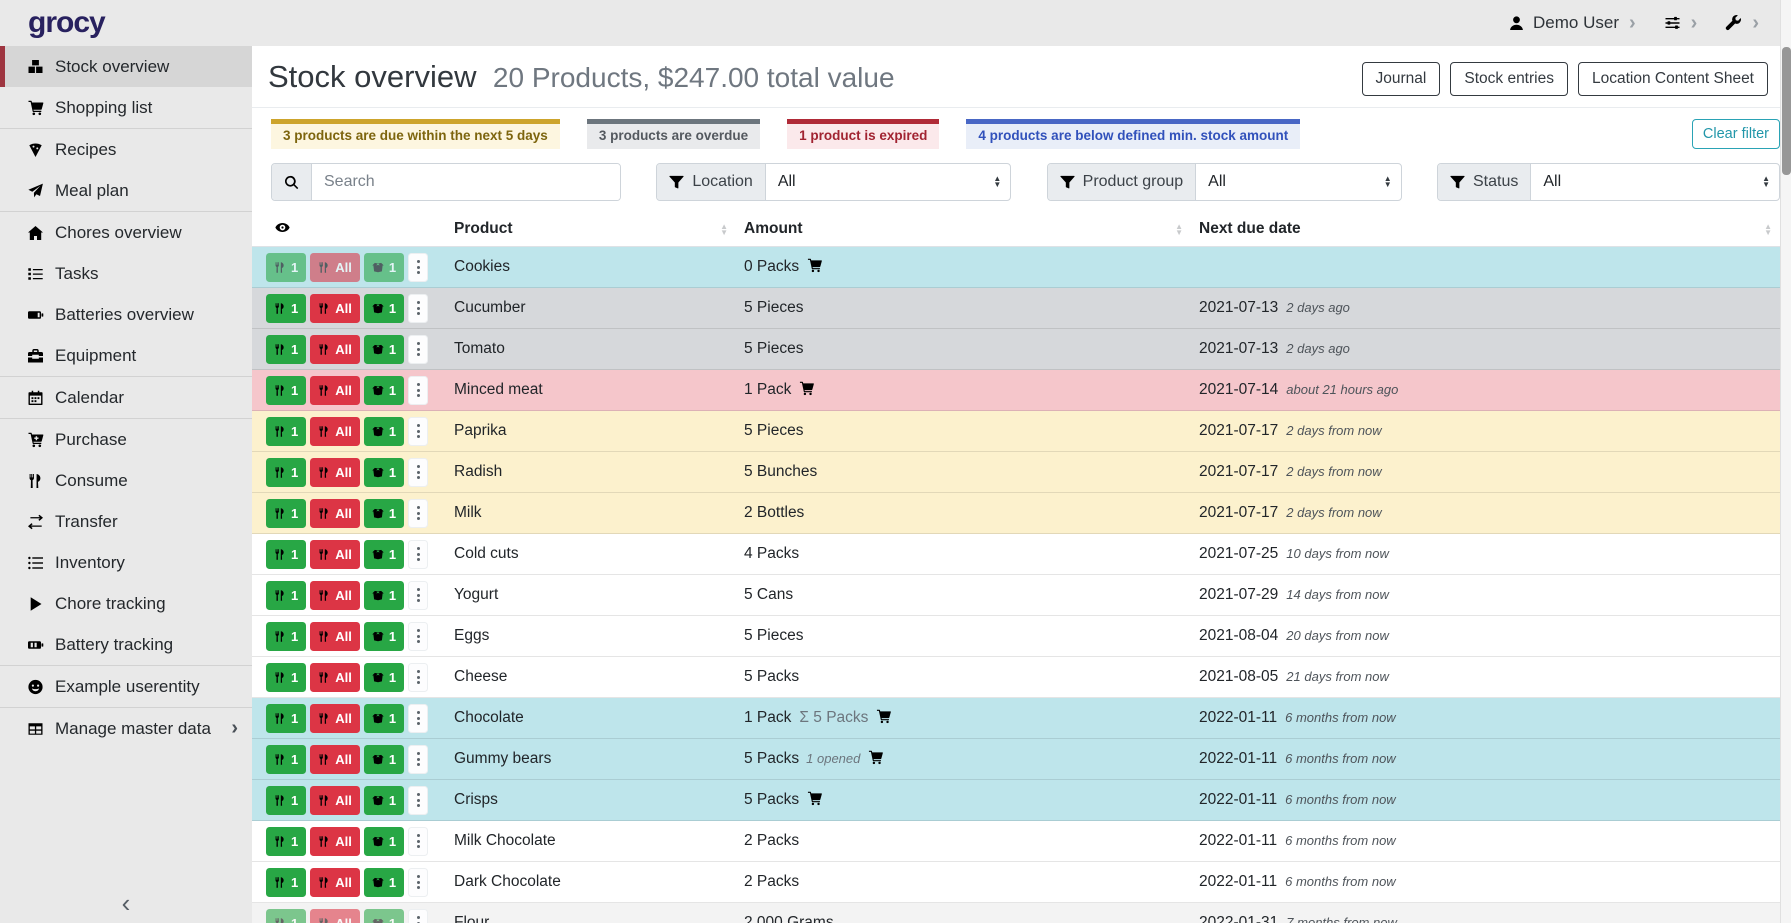 Image resolution: width=1791 pixels, height=923 pixels. What do you see at coordinates (126, 190) in the screenshot?
I see `sidebar-item-meal-plan: Meal plan` at bounding box center [126, 190].